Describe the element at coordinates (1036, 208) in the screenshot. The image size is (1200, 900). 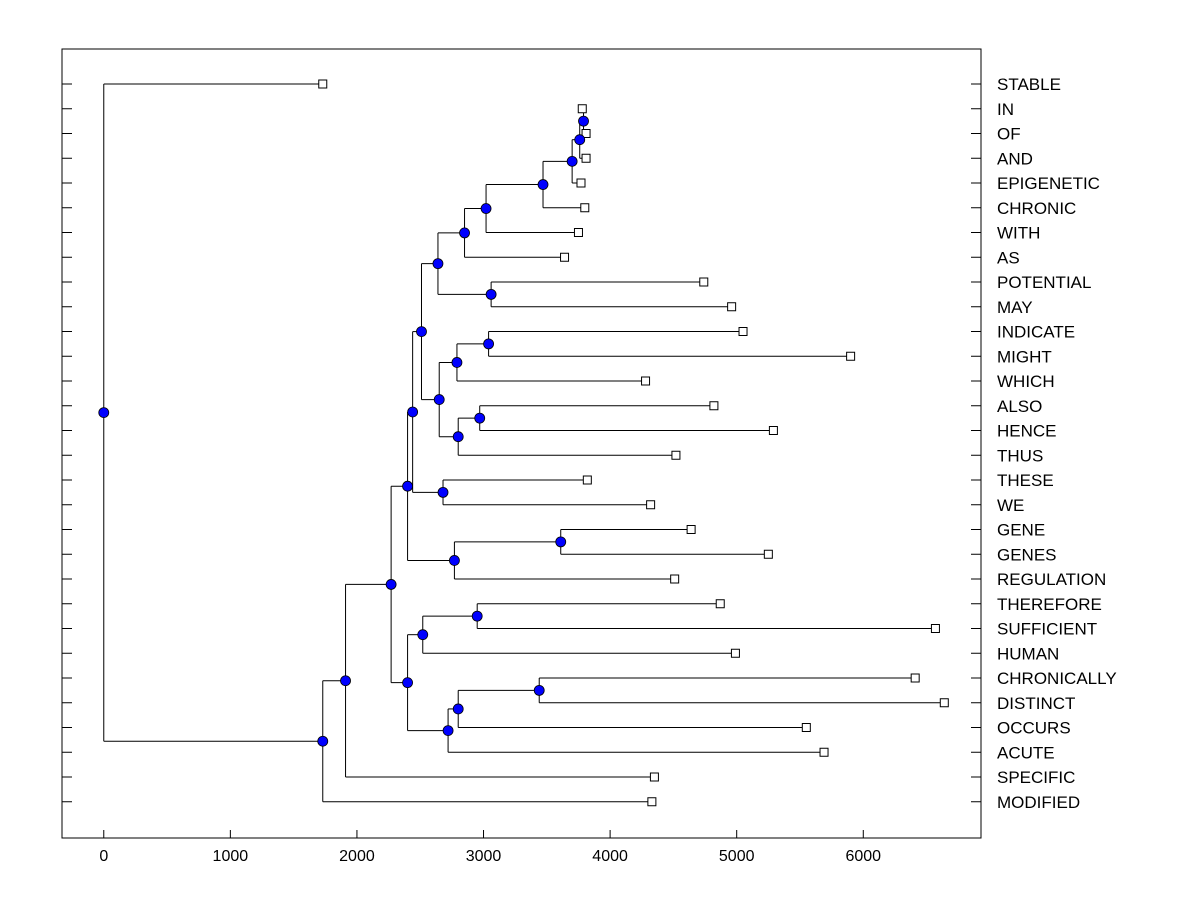
I see `leaf-label: CHRONIC` at that location.